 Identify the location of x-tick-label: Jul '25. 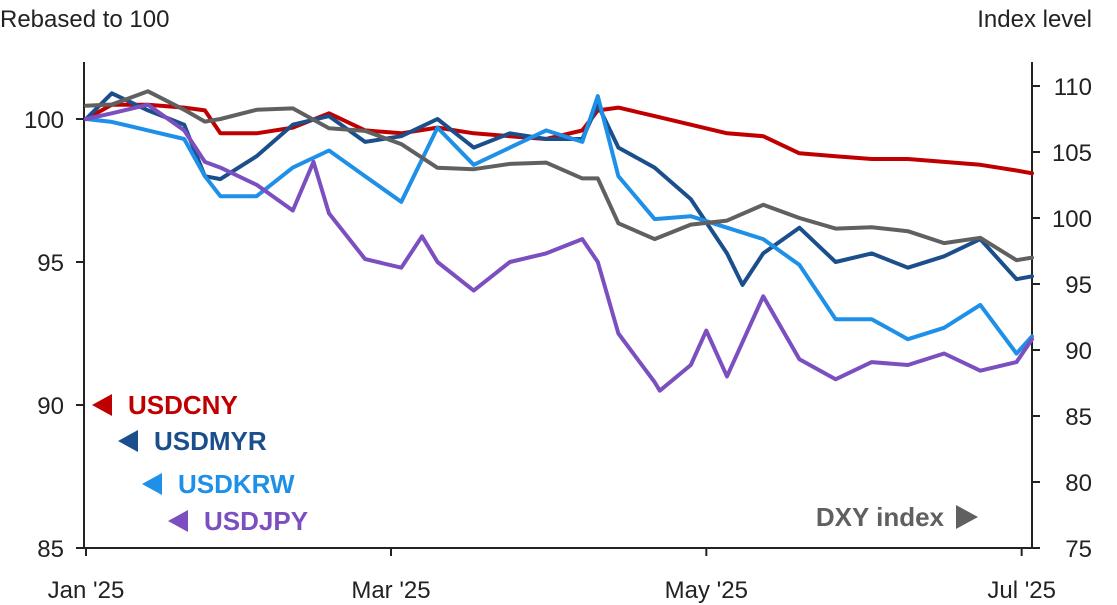
(1021, 590).